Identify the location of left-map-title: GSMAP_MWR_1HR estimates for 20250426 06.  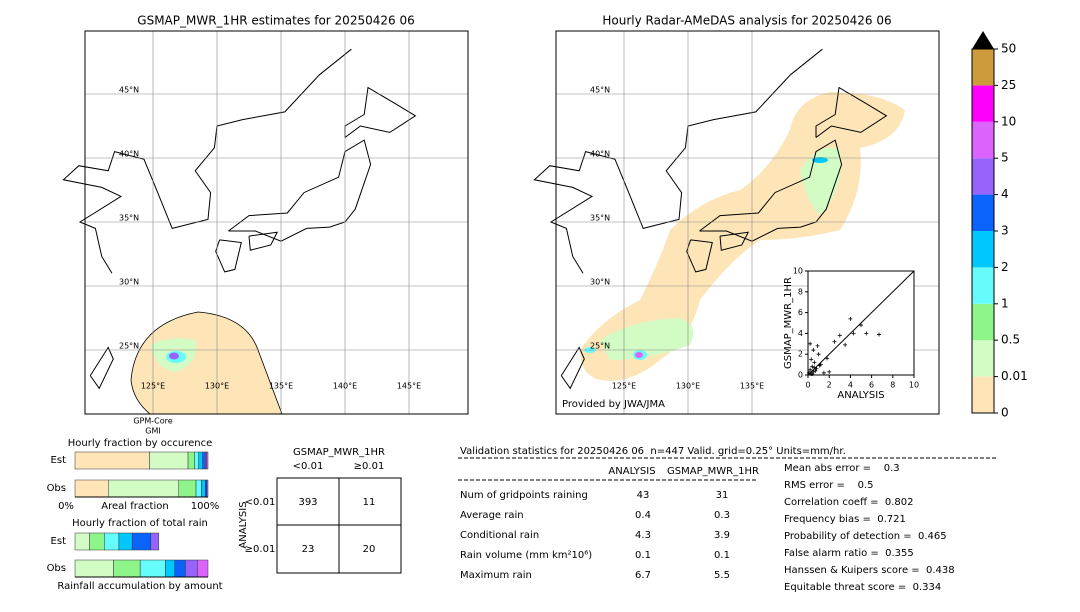
(275, 21).